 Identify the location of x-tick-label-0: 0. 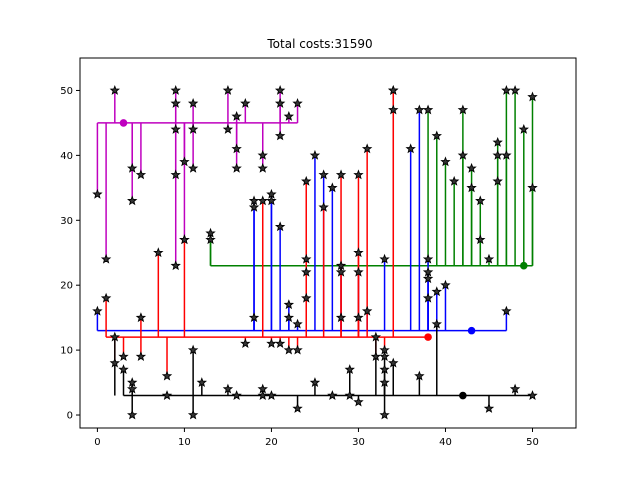
(97, 442).